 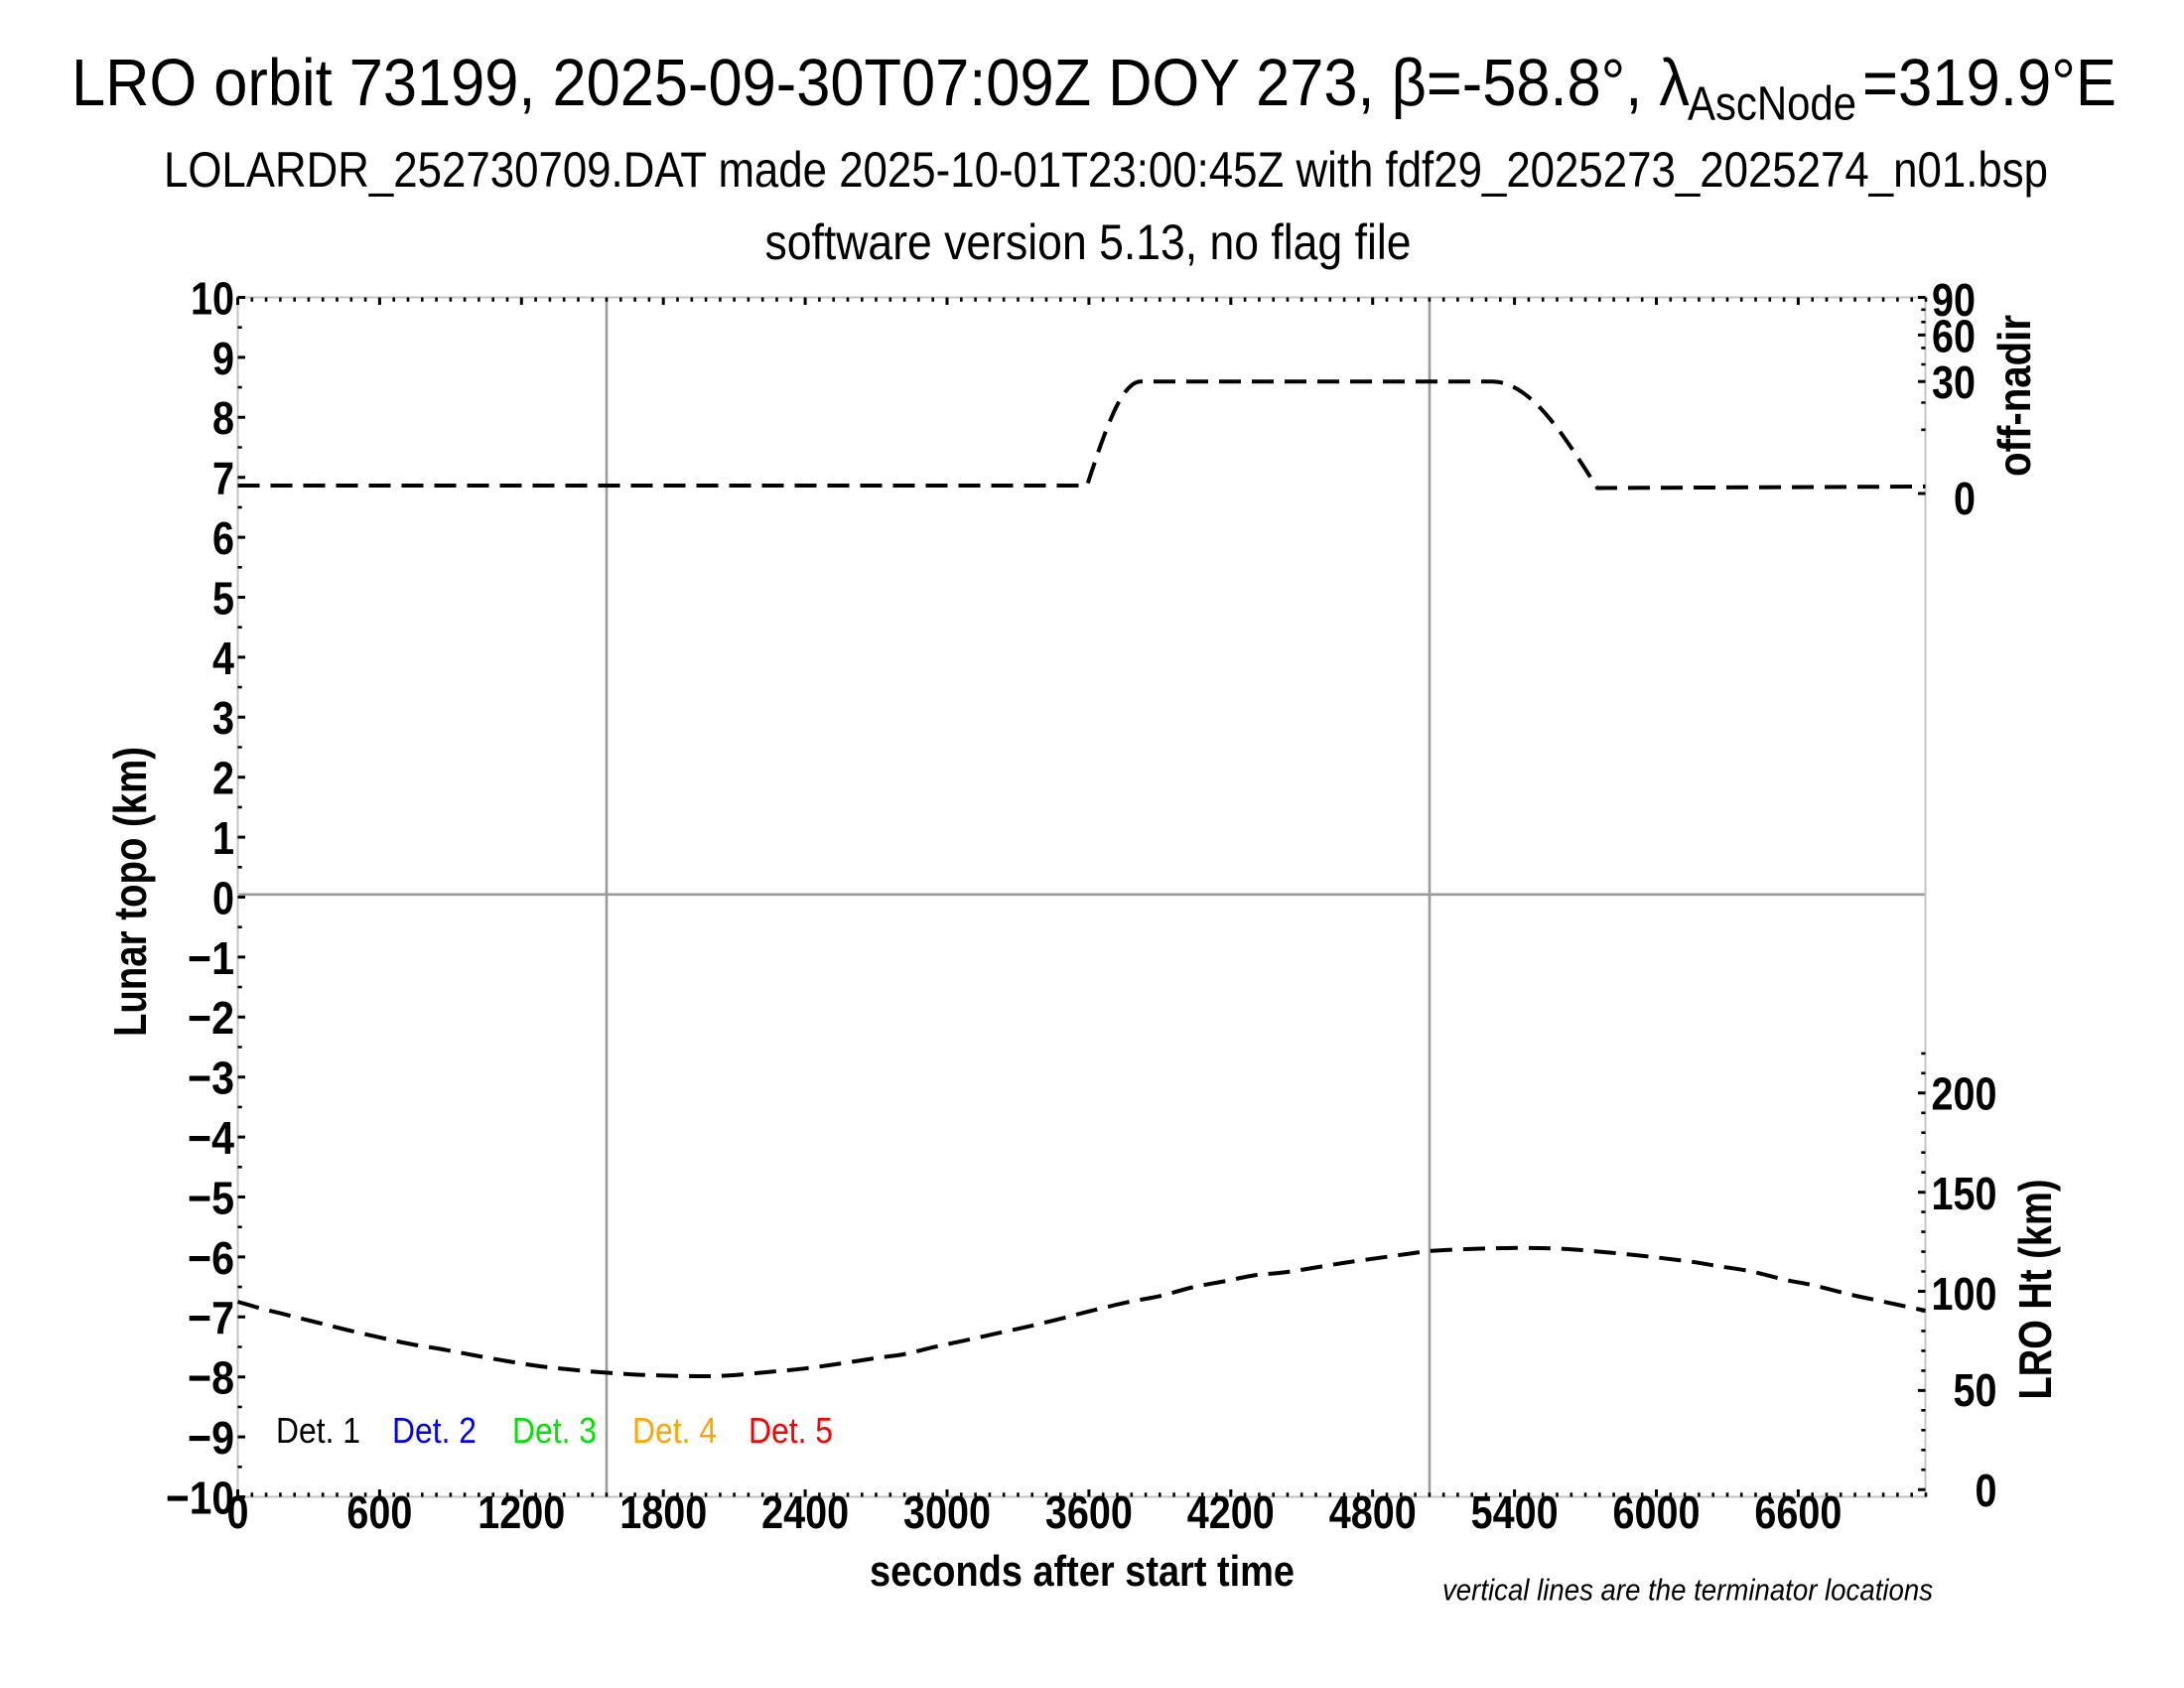 What do you see at coordinates (211, 1317) in the screenshot?
I see `svg-text: −7` at bounding box center [211, 1317].